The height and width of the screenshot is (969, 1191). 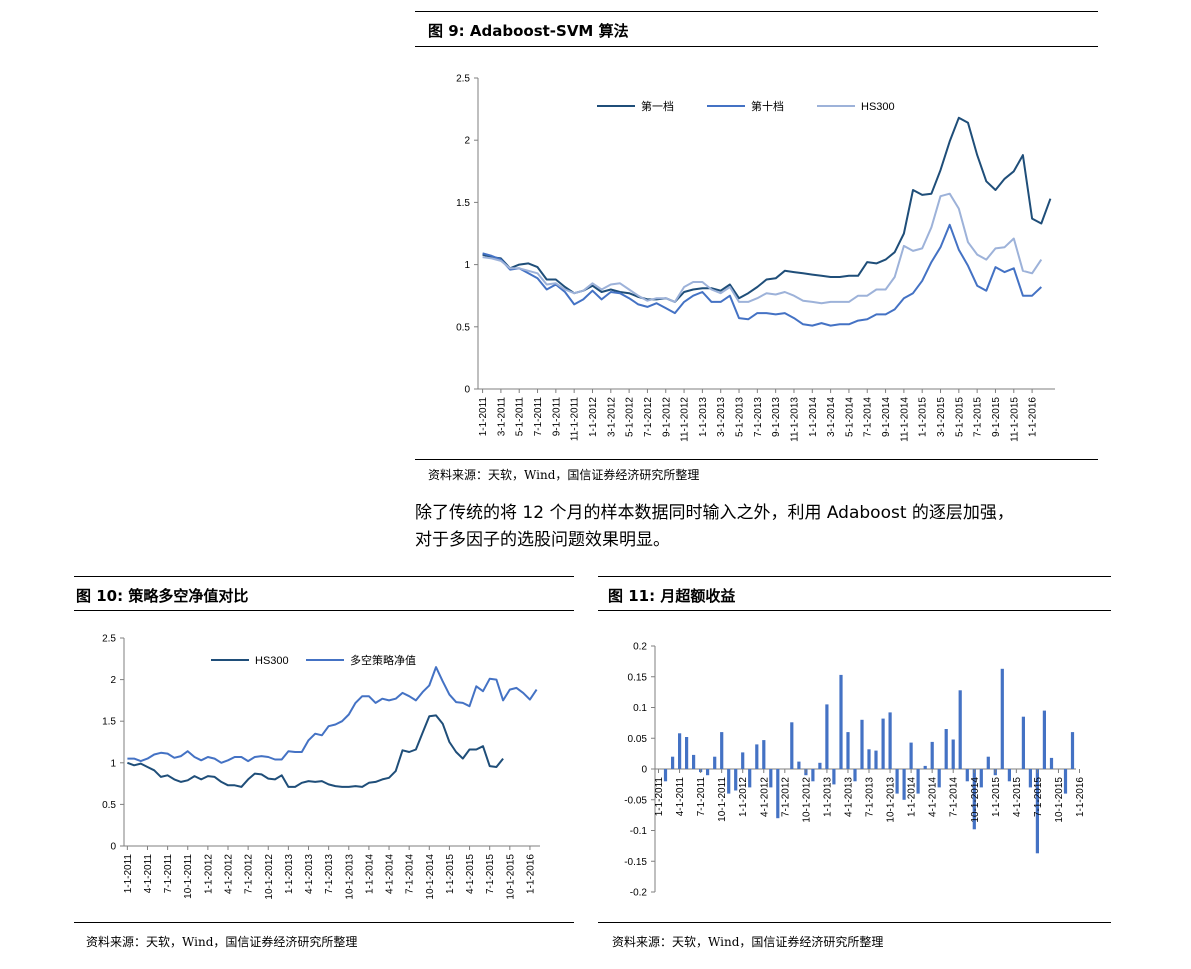 I want to click on chart-0-x-tick-label: 11-1-2014, so click(x=904, y=419).